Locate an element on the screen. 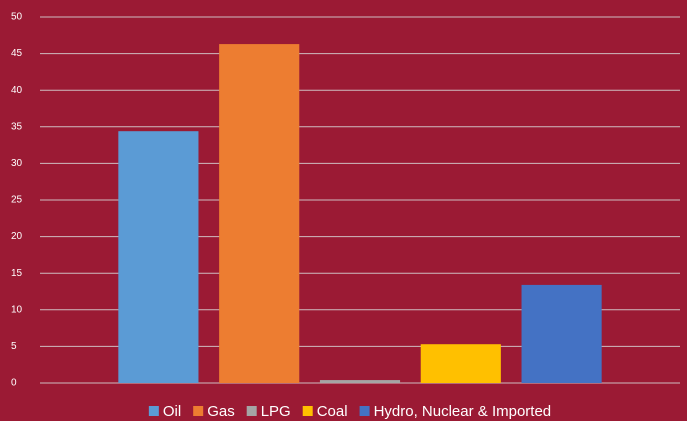 The image size is (687, 421). legend-label: Coal is located at coordinates (332, 411).